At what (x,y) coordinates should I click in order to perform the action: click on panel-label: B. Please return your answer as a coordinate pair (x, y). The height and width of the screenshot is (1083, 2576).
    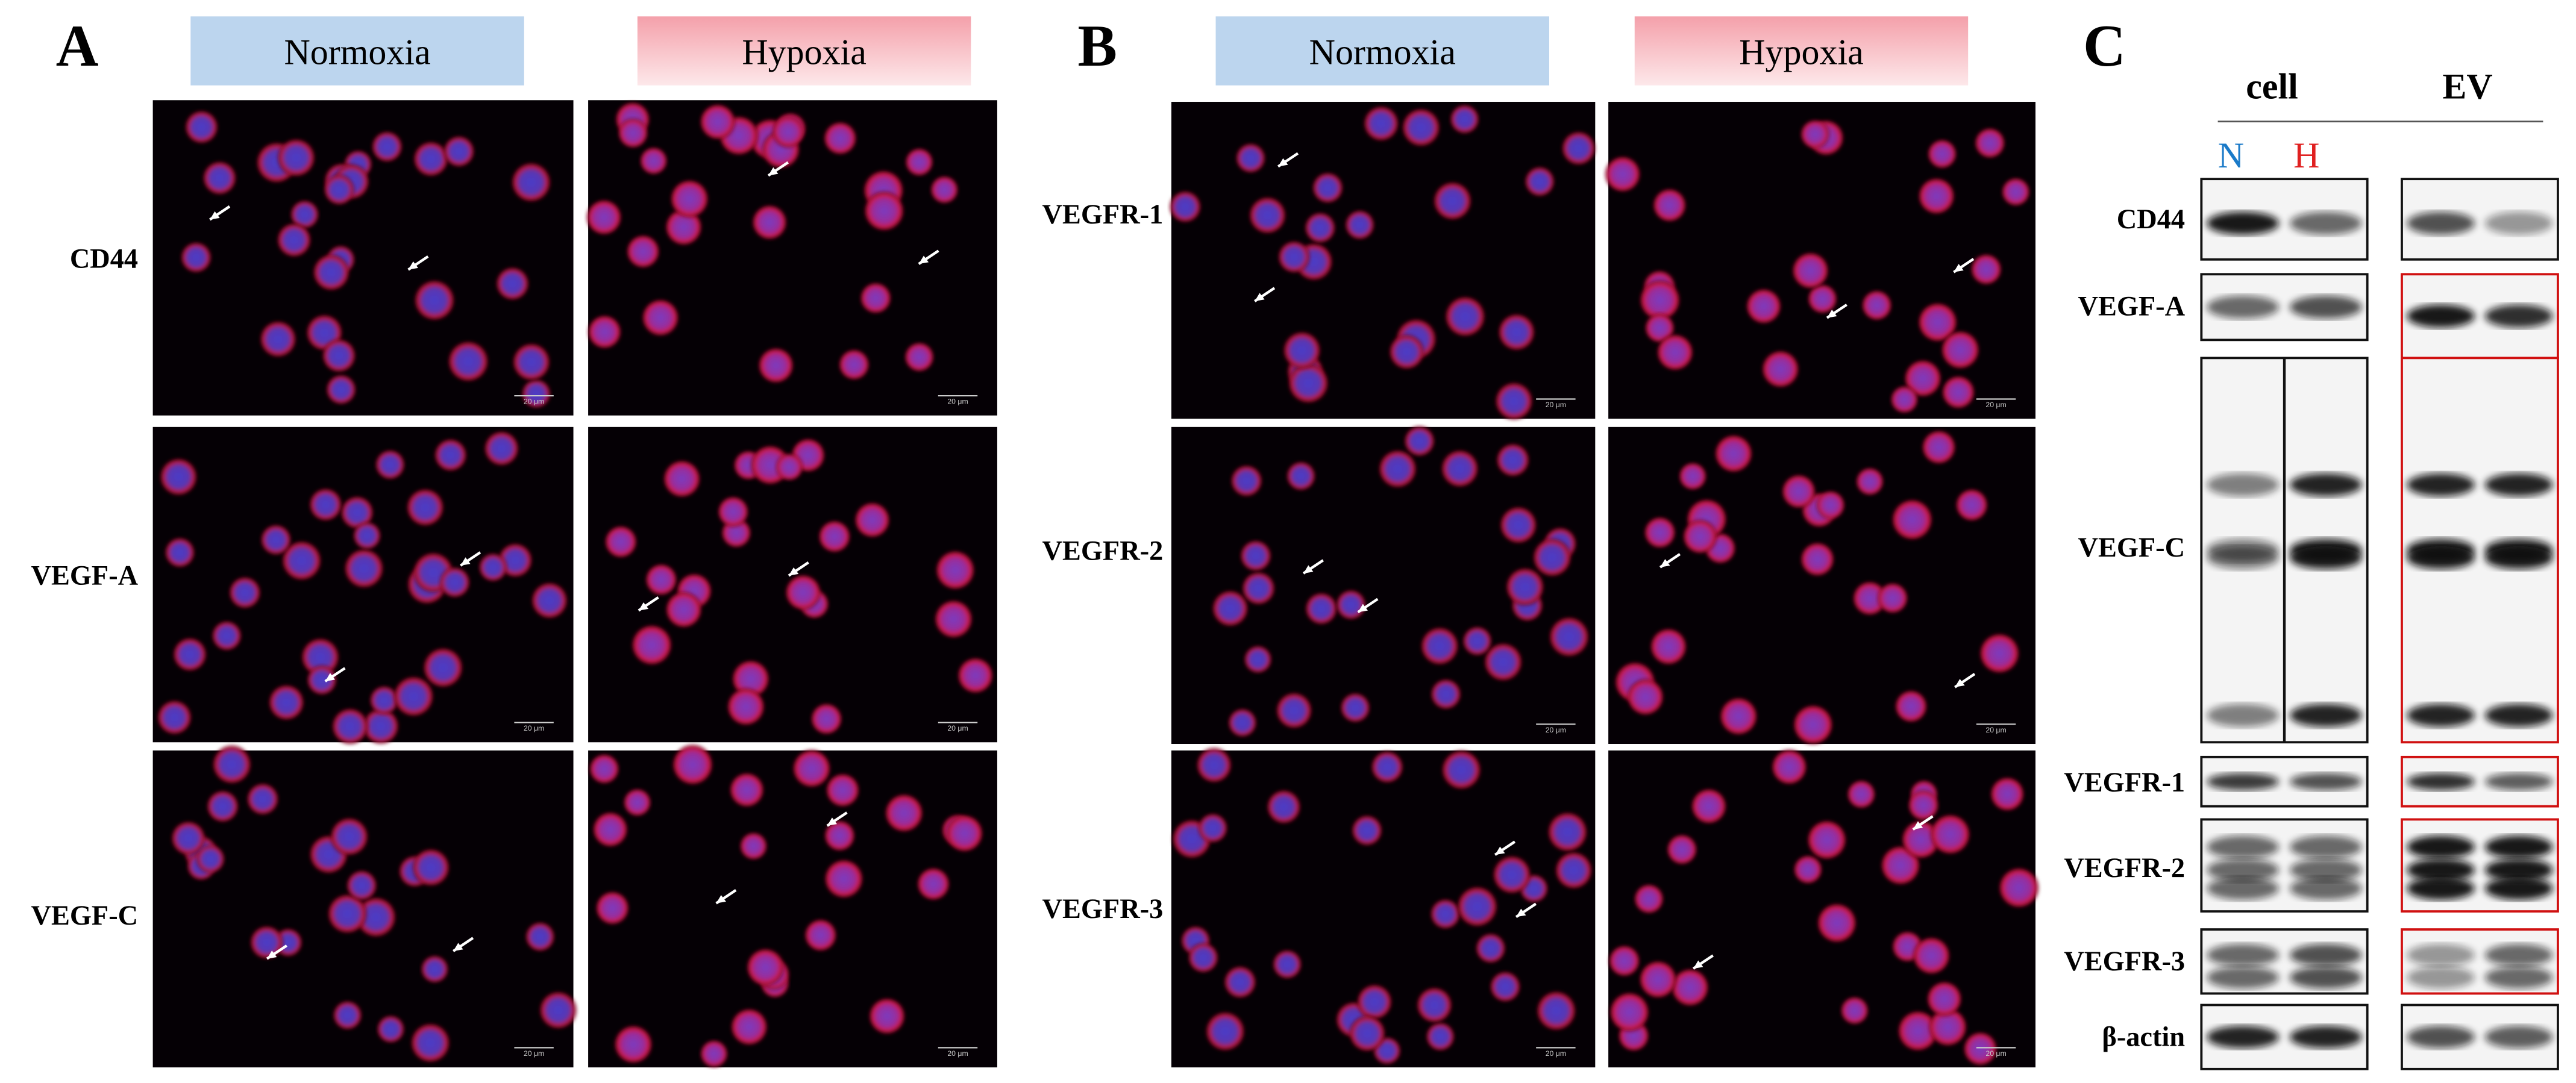
    Looking at the image, I should click on (1097, 46).